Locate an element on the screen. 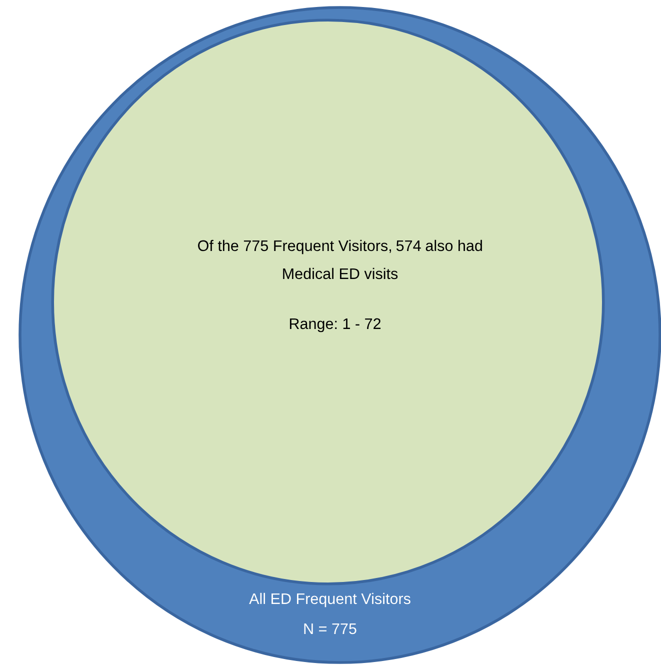 The image size is (661, 671). text: Range: 1 - 72 is located at coordinates (335, 325).